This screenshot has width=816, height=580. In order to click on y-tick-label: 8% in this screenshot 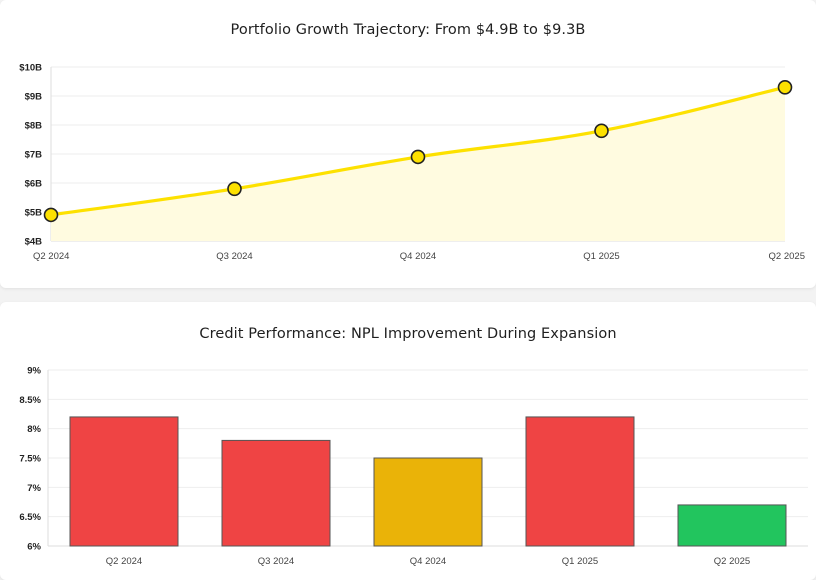, I will do `click(34, 429)`.